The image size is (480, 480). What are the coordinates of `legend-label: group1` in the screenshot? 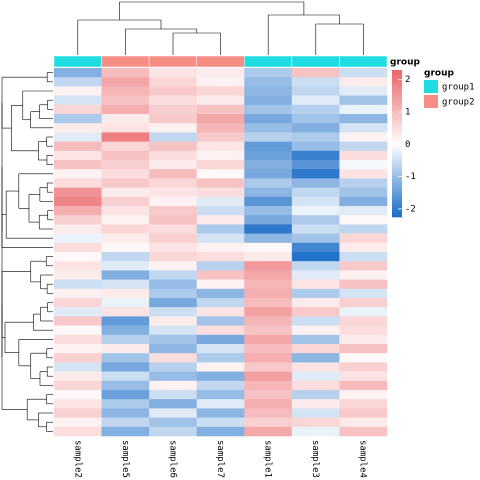 It's located at (458, 88).